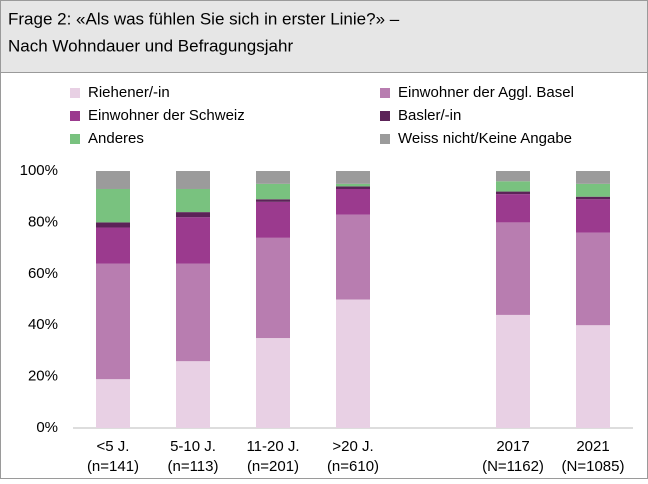 This screenshot has height=484, width=648. I want to click on x-tick-label: (n=141), so click(113, 466).